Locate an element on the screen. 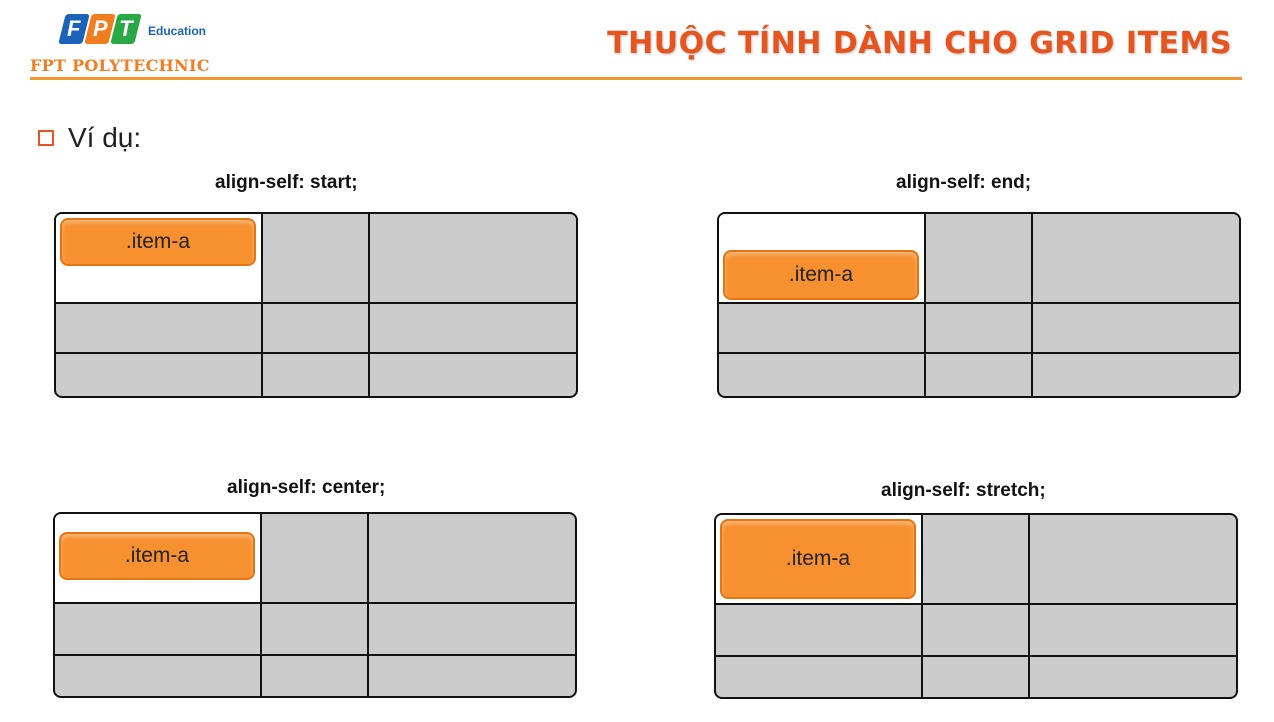  logo-school-name: FPT POLYTECHNIC is located at coordinates (120, 65).